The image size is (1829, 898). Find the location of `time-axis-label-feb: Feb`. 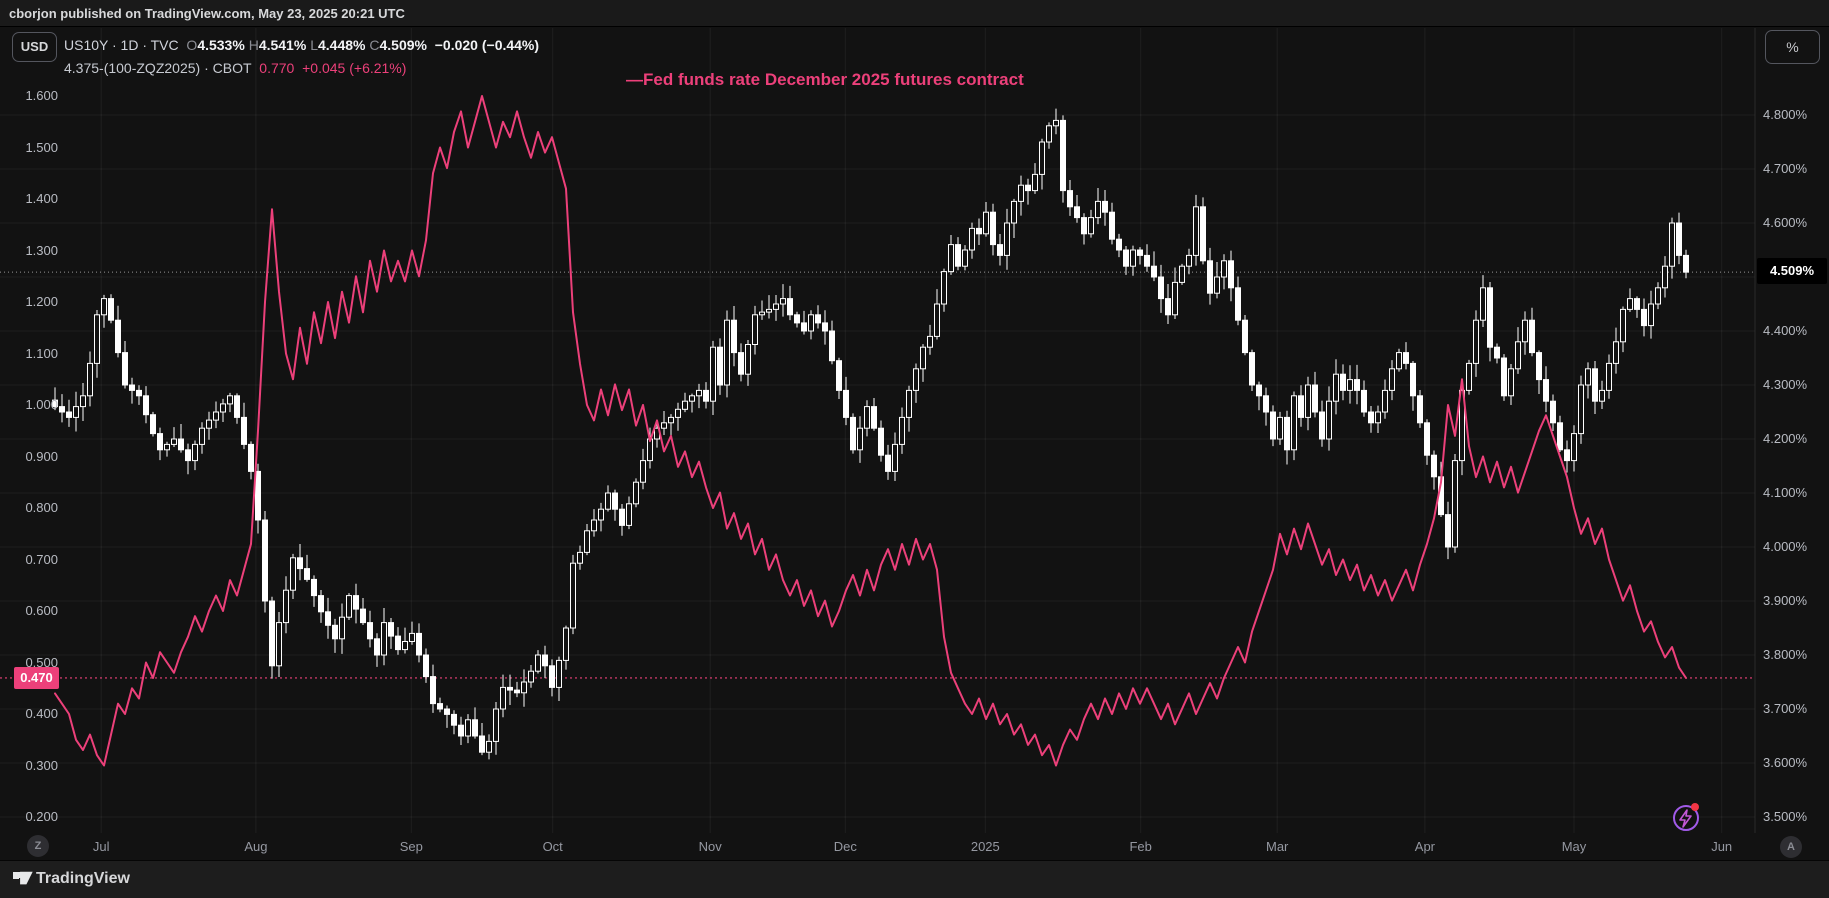

time-axis-label-feb: Feb is located at coordinates (1140, 846).